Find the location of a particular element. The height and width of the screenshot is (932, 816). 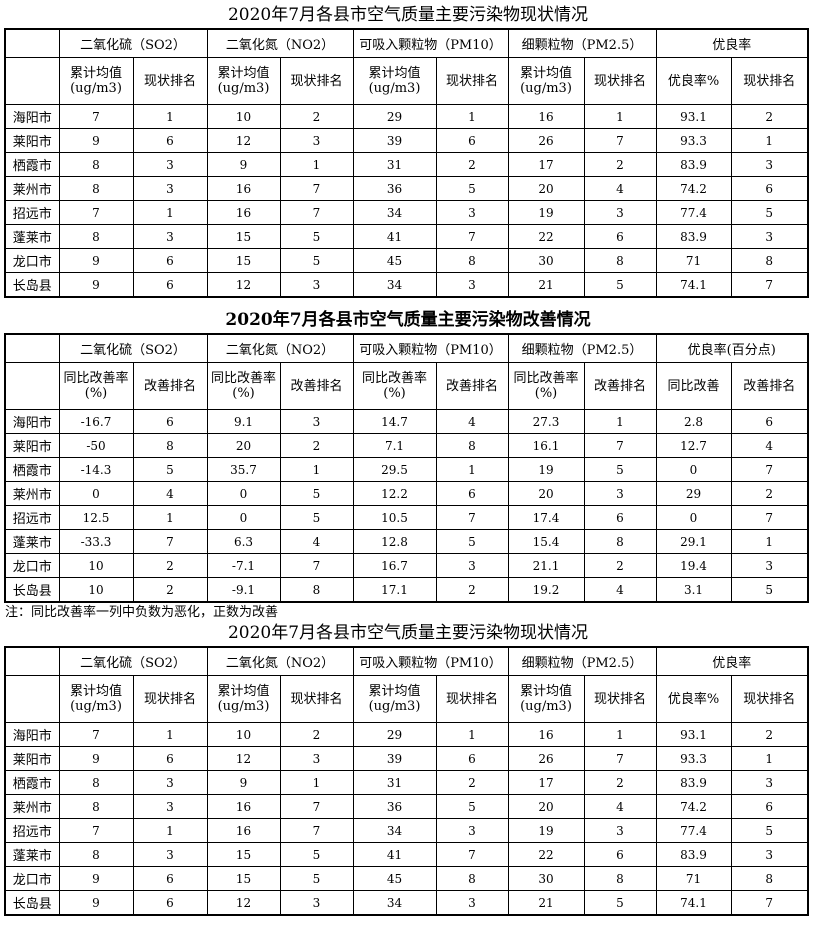

data-cell: 16 is located at coordinates (243, 188).